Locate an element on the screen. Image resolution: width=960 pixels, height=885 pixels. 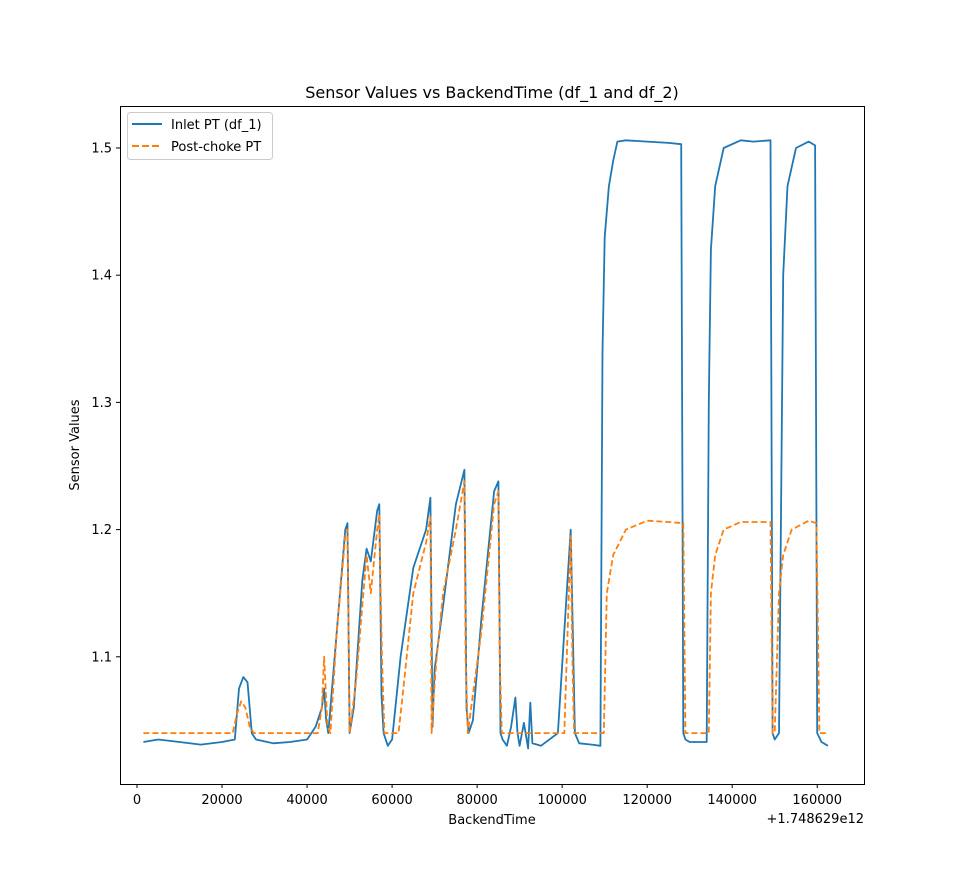
x-tick-label: 0 is located at coordinates (137, 800).